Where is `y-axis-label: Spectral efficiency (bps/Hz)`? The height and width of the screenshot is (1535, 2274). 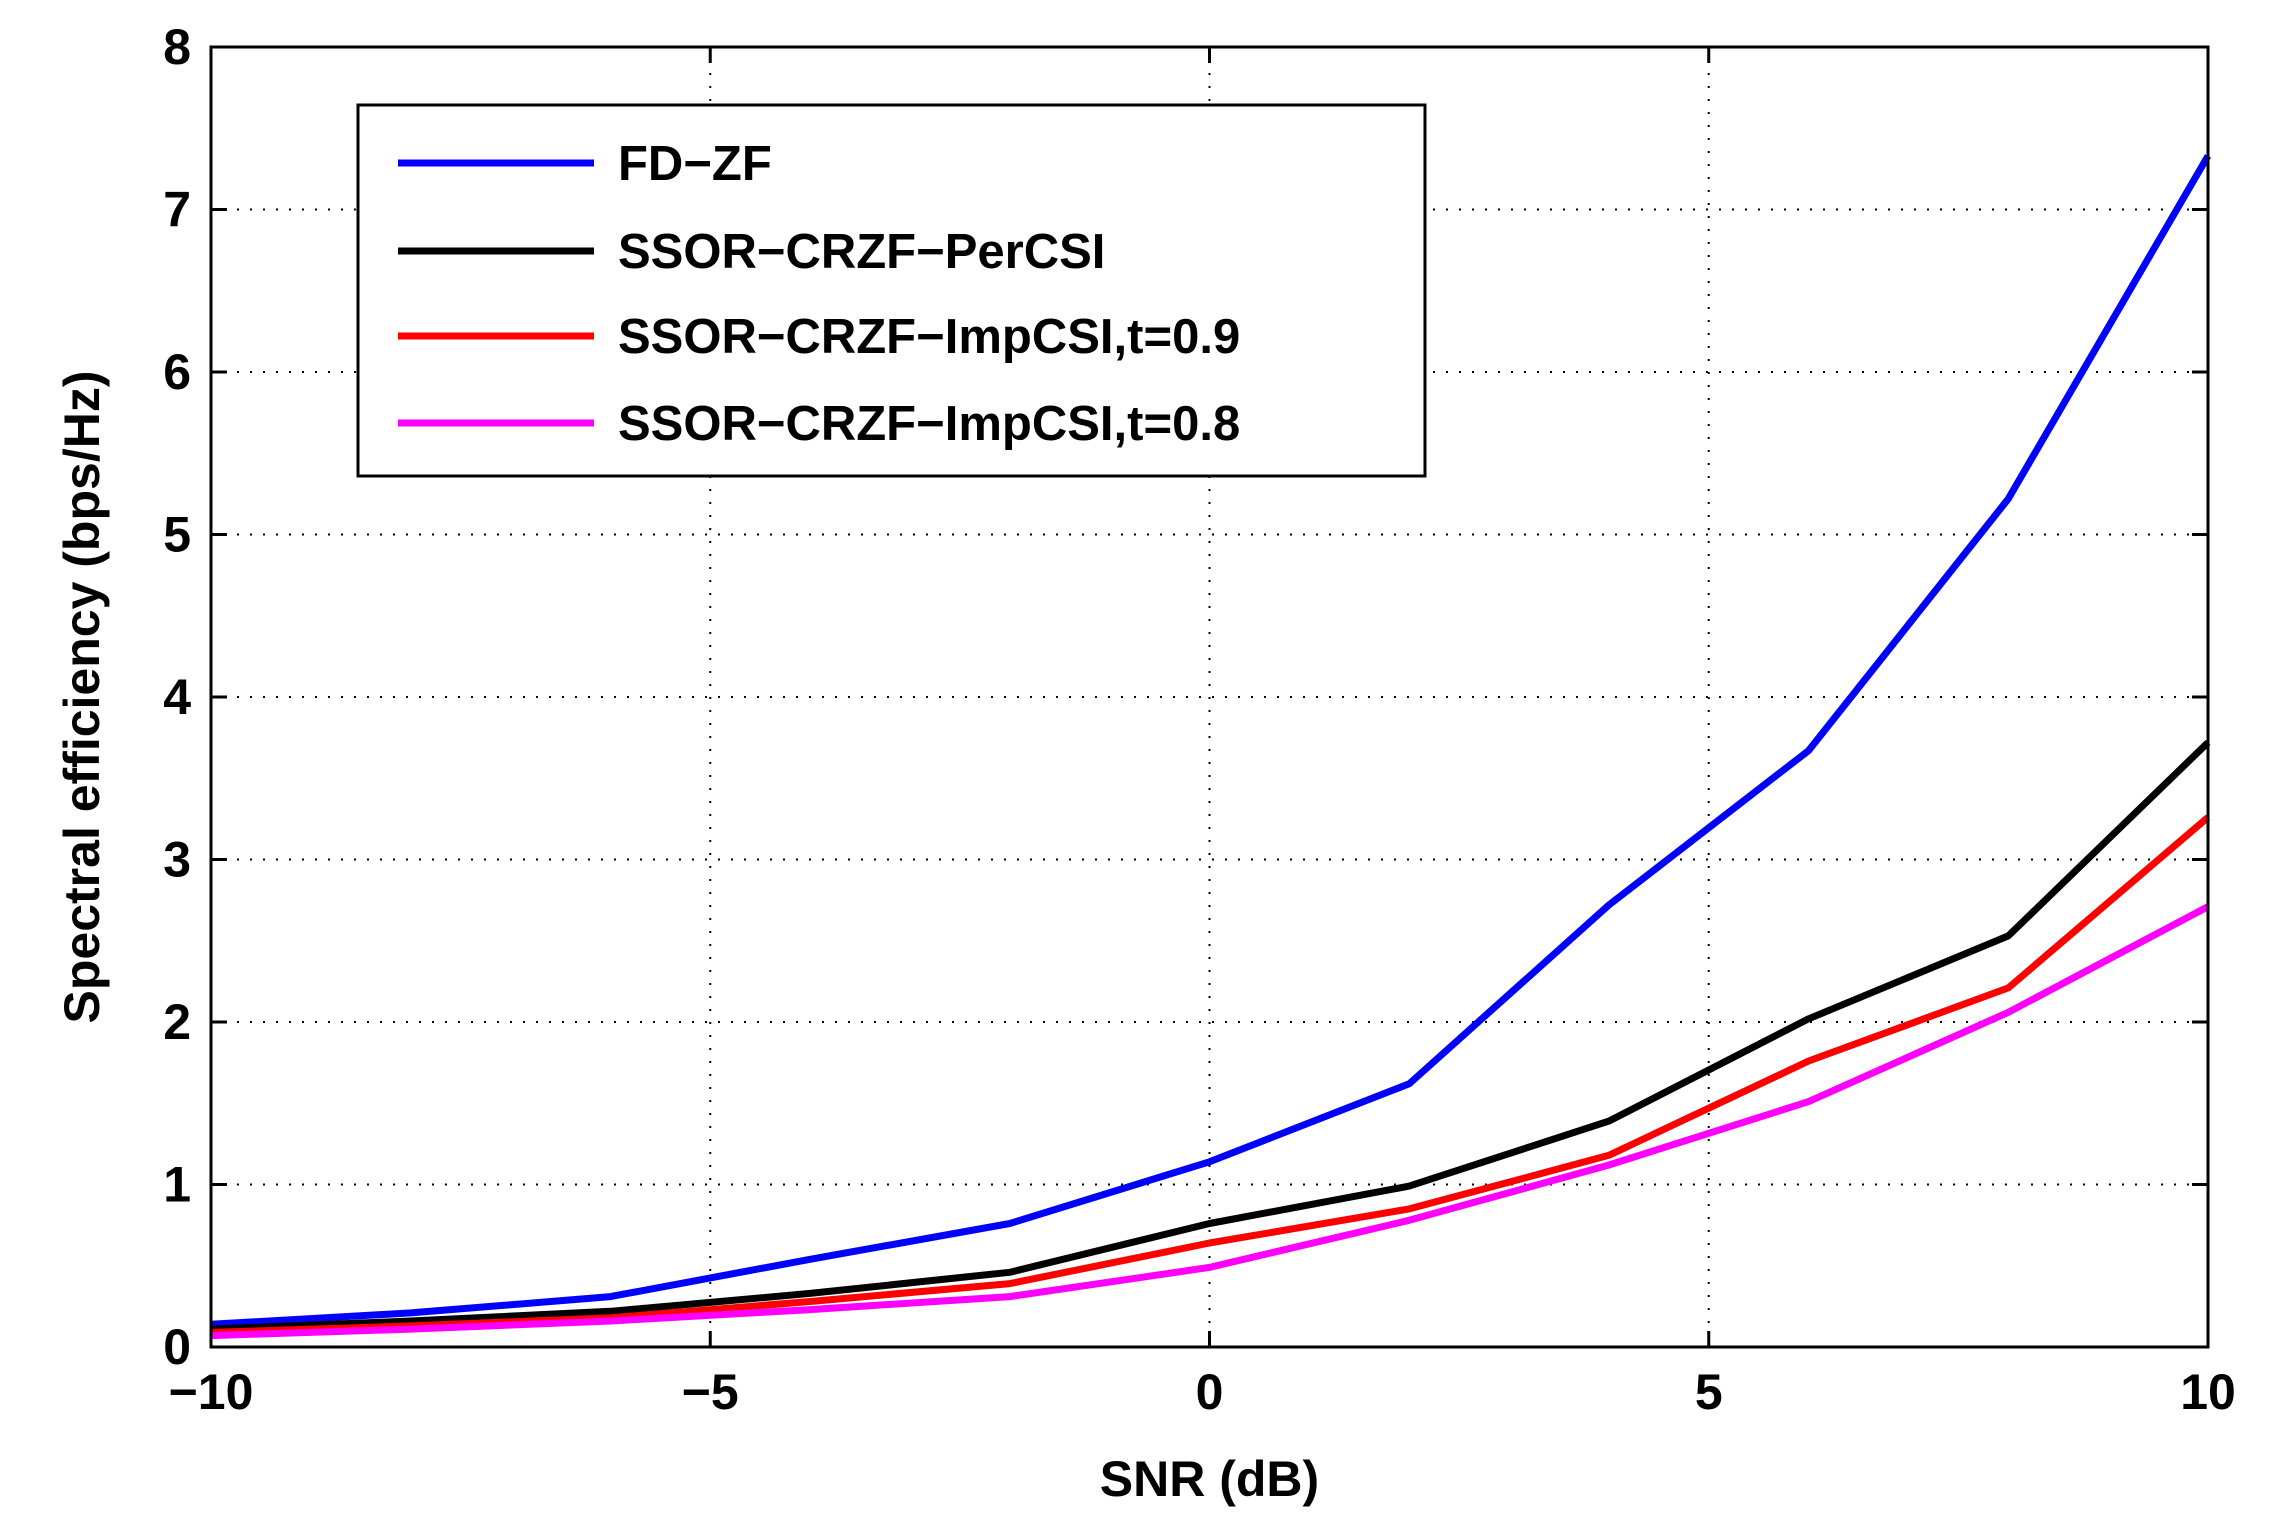 y-axis-label: Spectral efficiency (bps/Hz) is located at coordinates (82, 697).